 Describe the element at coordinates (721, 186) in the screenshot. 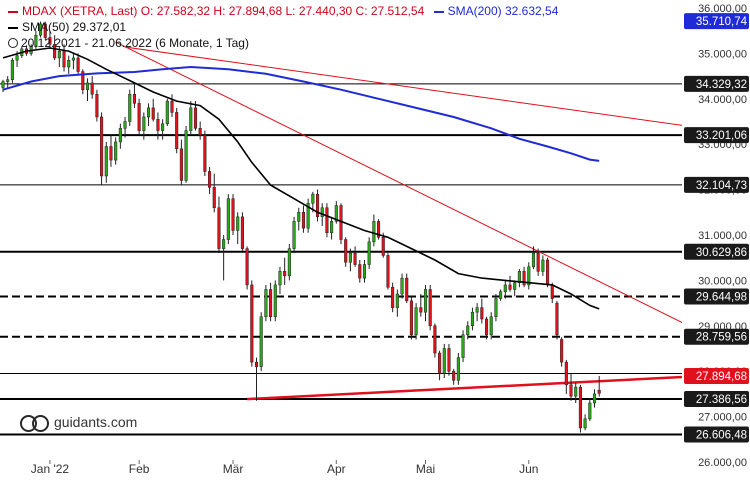

I see `level-price-label: 32.104,73` at that location.